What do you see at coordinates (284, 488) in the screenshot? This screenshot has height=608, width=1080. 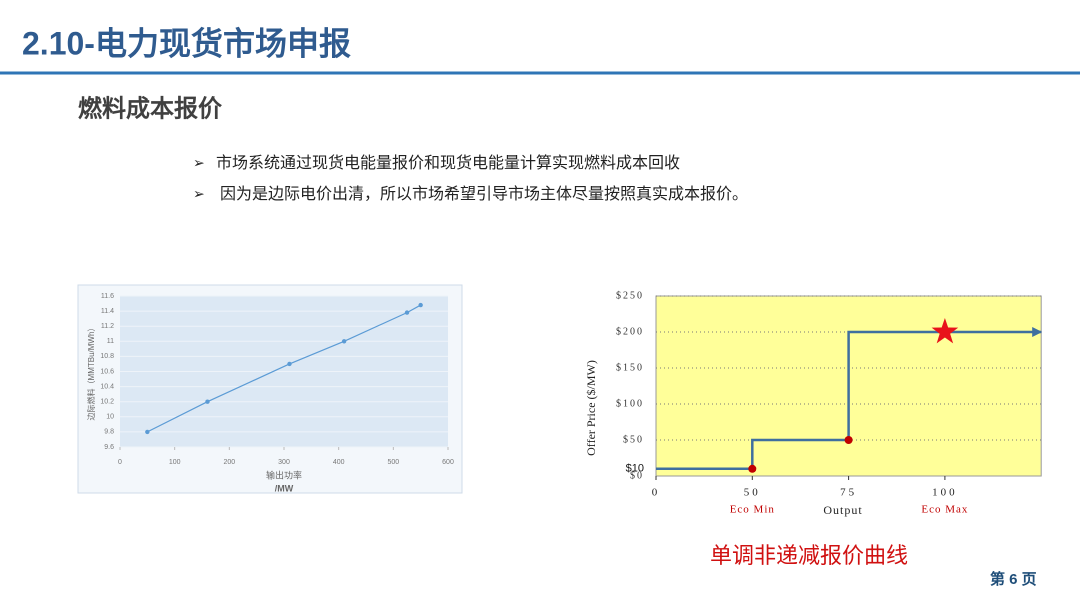 I see `x-axis-label: /MW` at bounding box center [284, 488].